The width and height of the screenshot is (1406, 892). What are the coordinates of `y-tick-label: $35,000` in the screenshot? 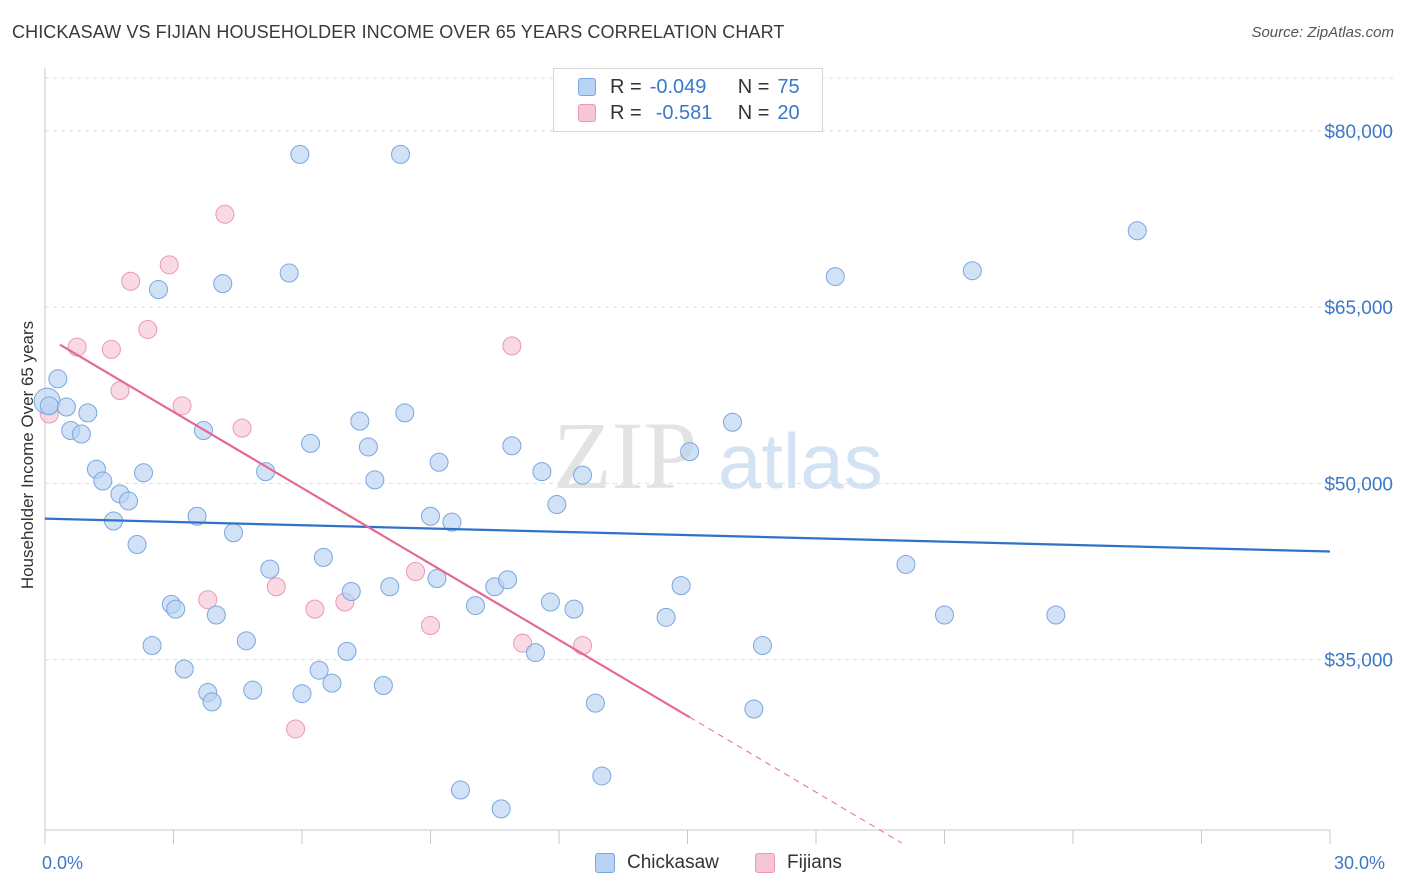 It's located at (1358, 661).